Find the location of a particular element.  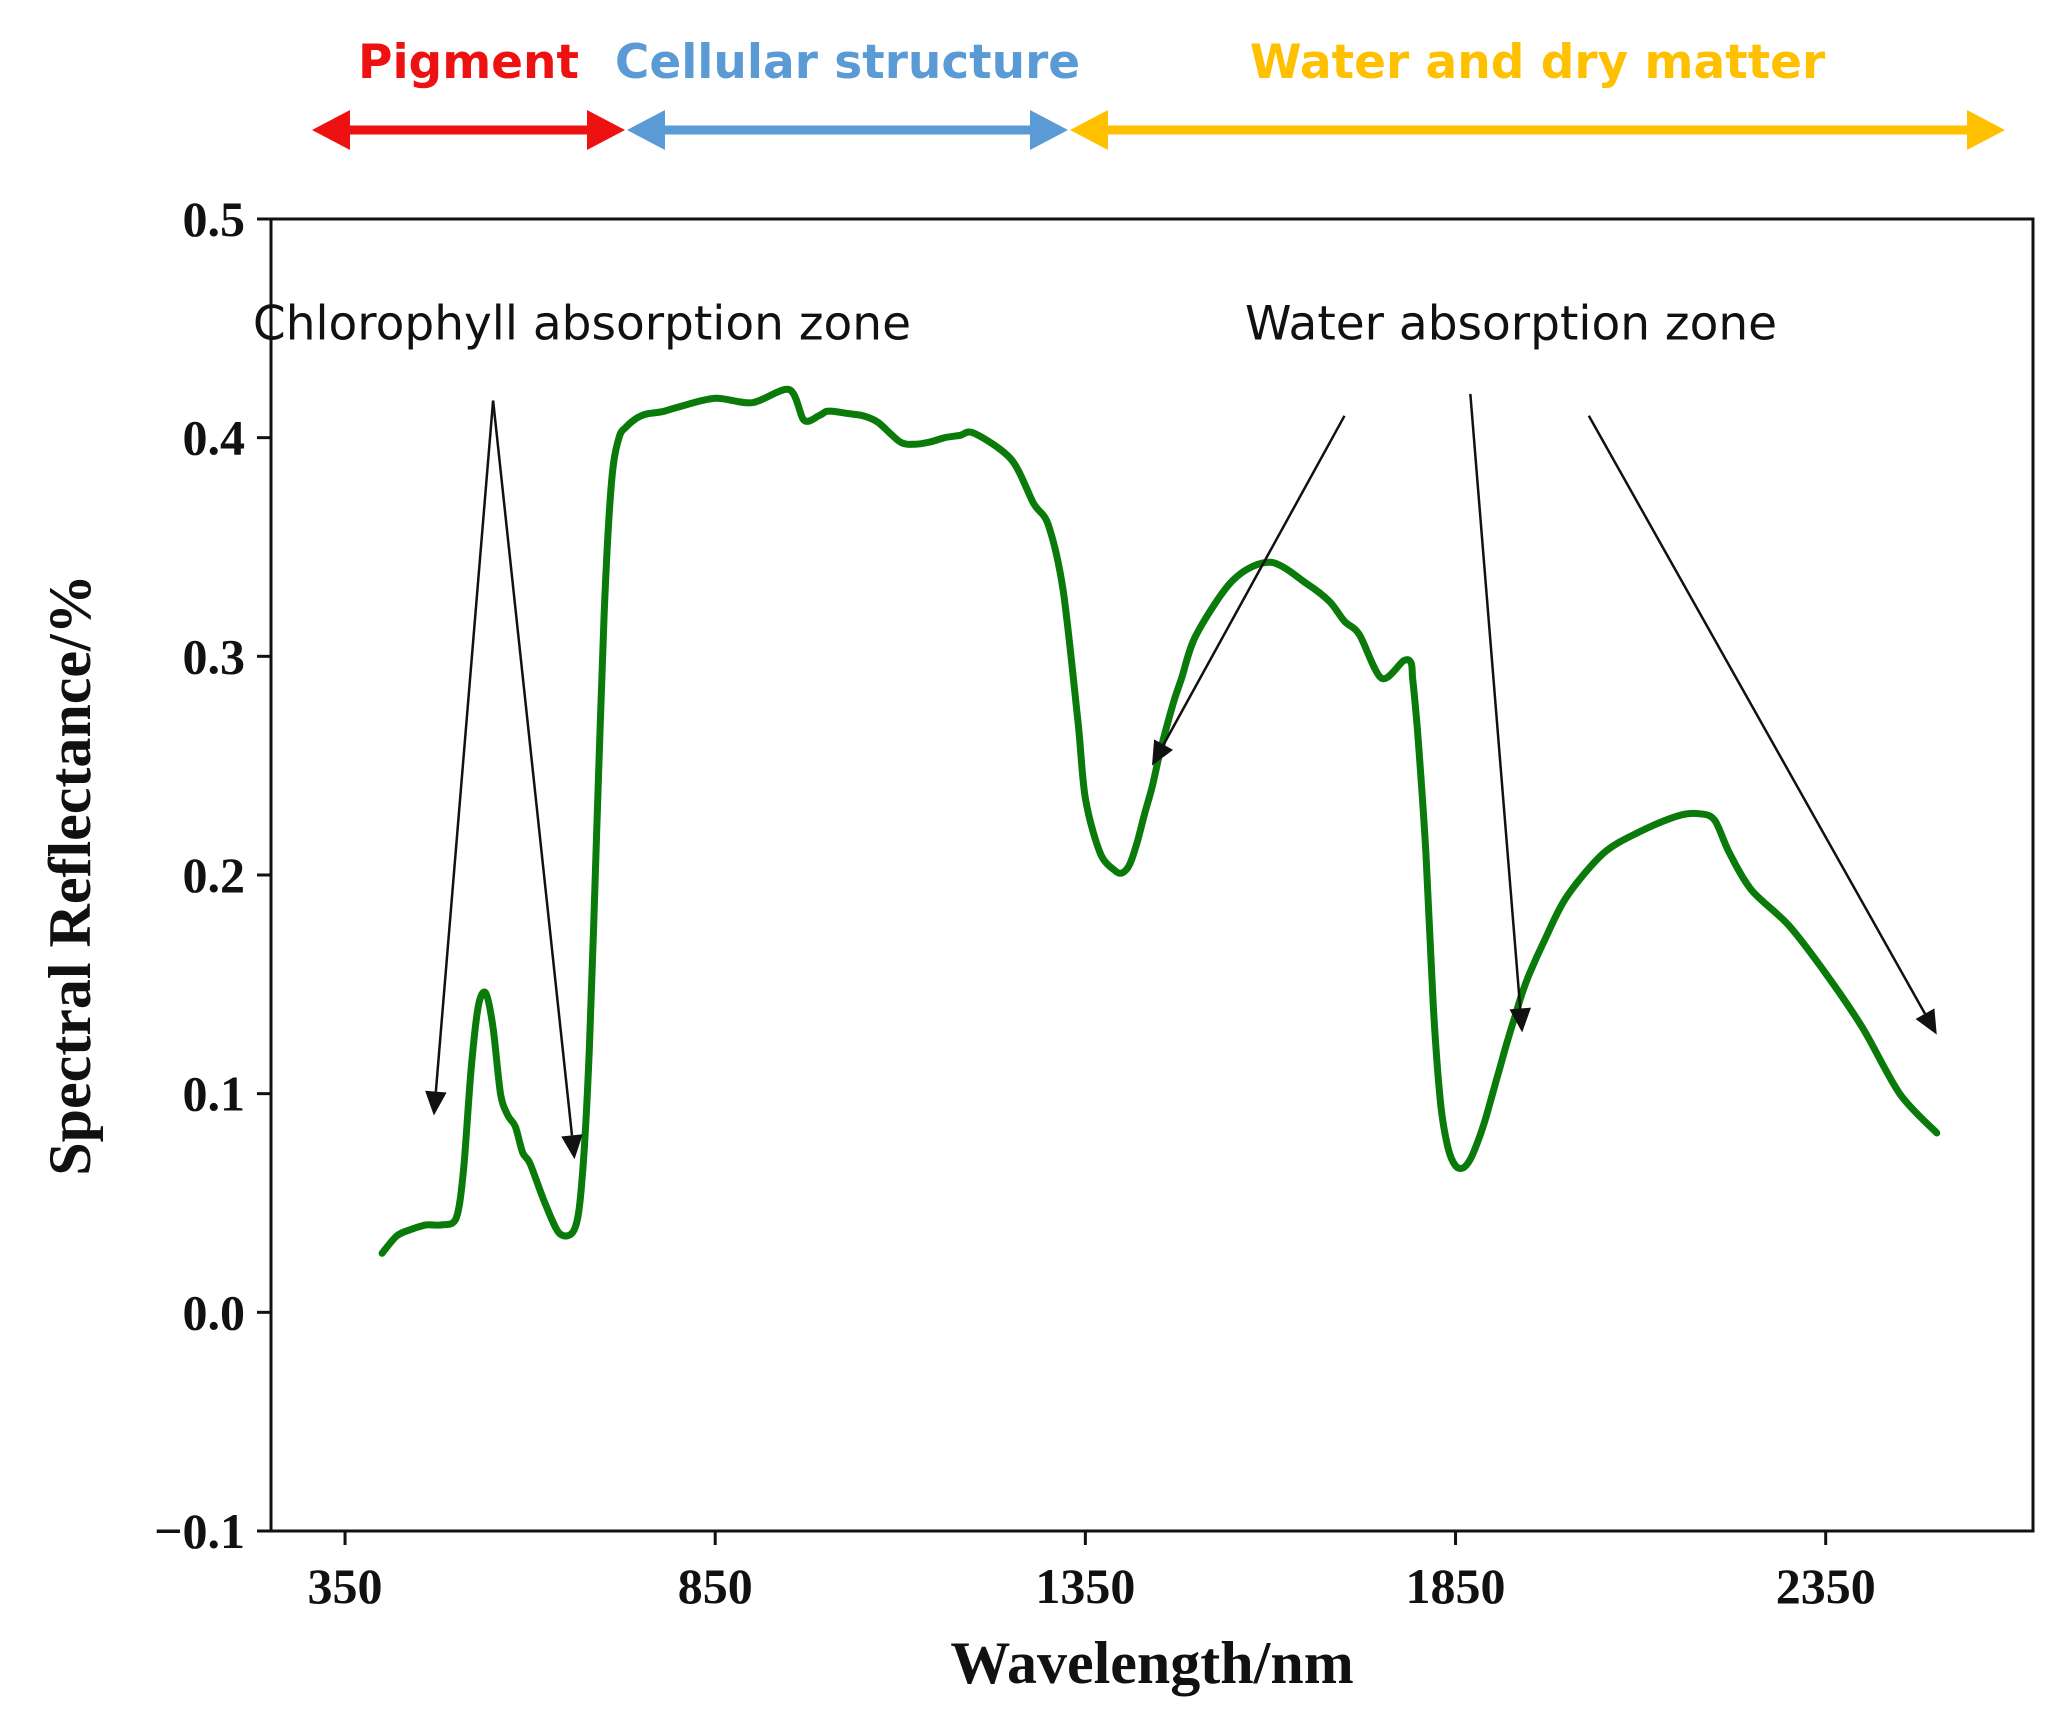

region-label: Pigment is located at coordinates (468, 62).